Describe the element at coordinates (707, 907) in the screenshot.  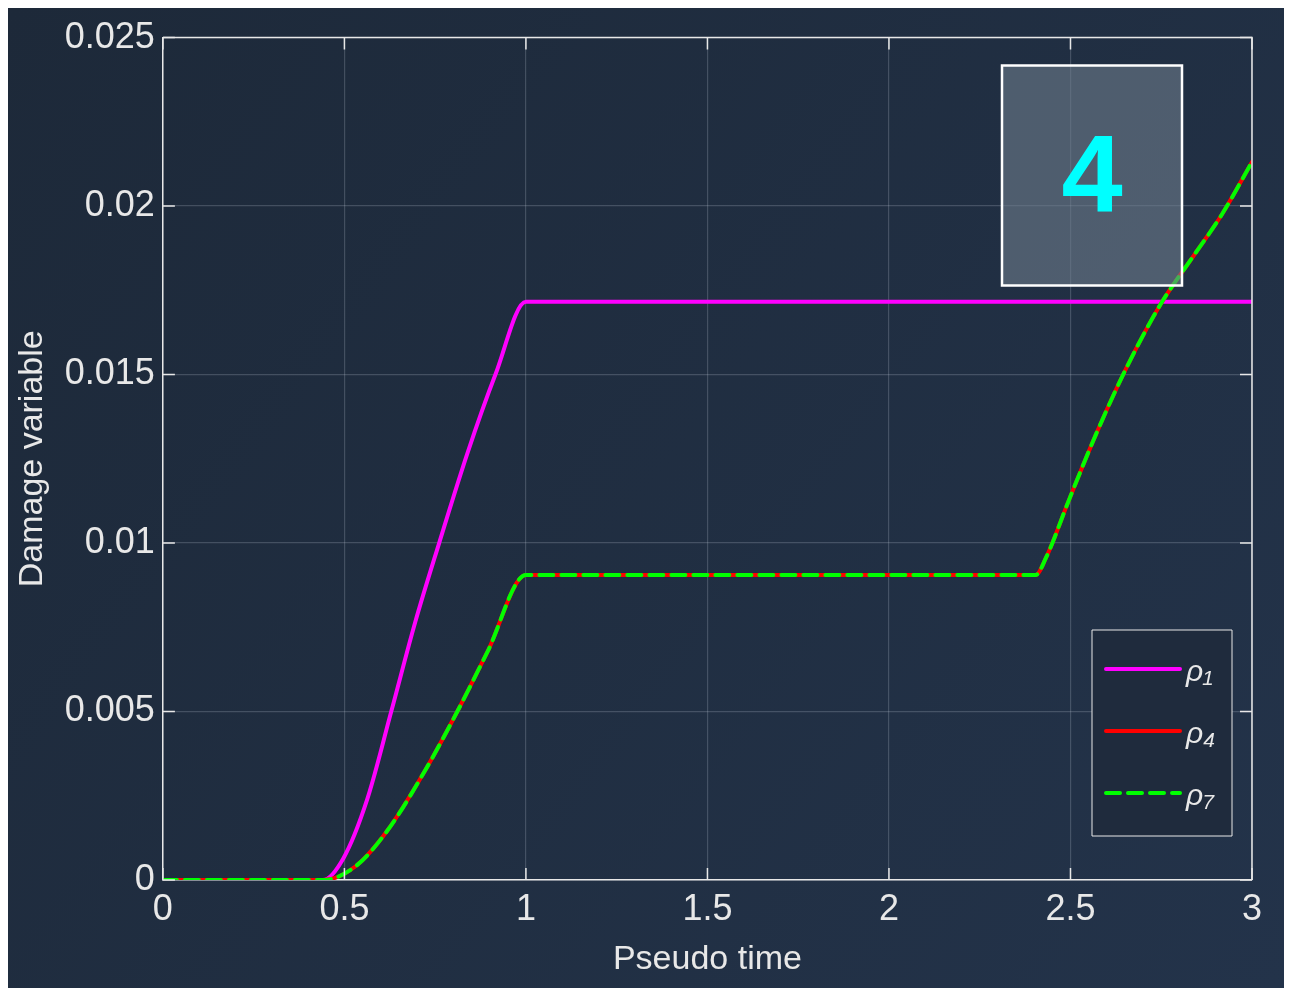
I see `x-tick-label: 1.5` at that location.